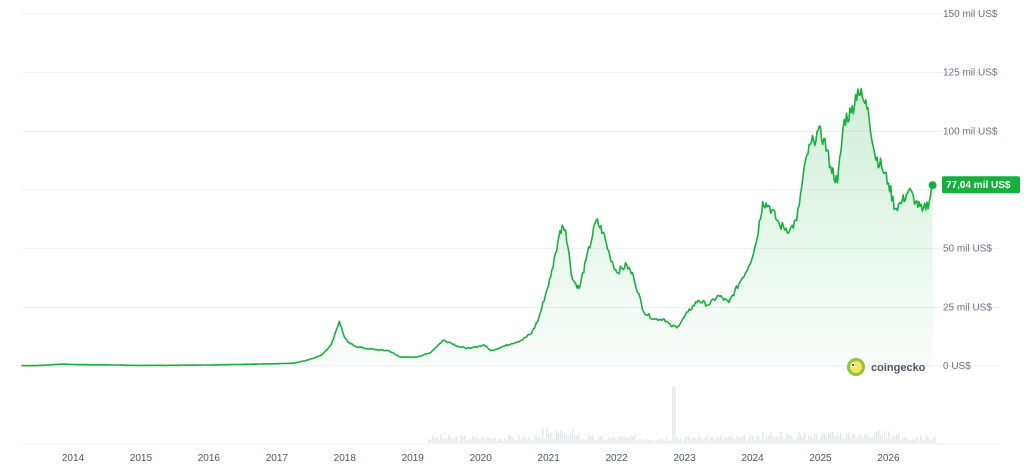  Describe the element at coordinates (978, 185) in the screenshot. I see `current-price-label: 77,04 mil US$` at that location.